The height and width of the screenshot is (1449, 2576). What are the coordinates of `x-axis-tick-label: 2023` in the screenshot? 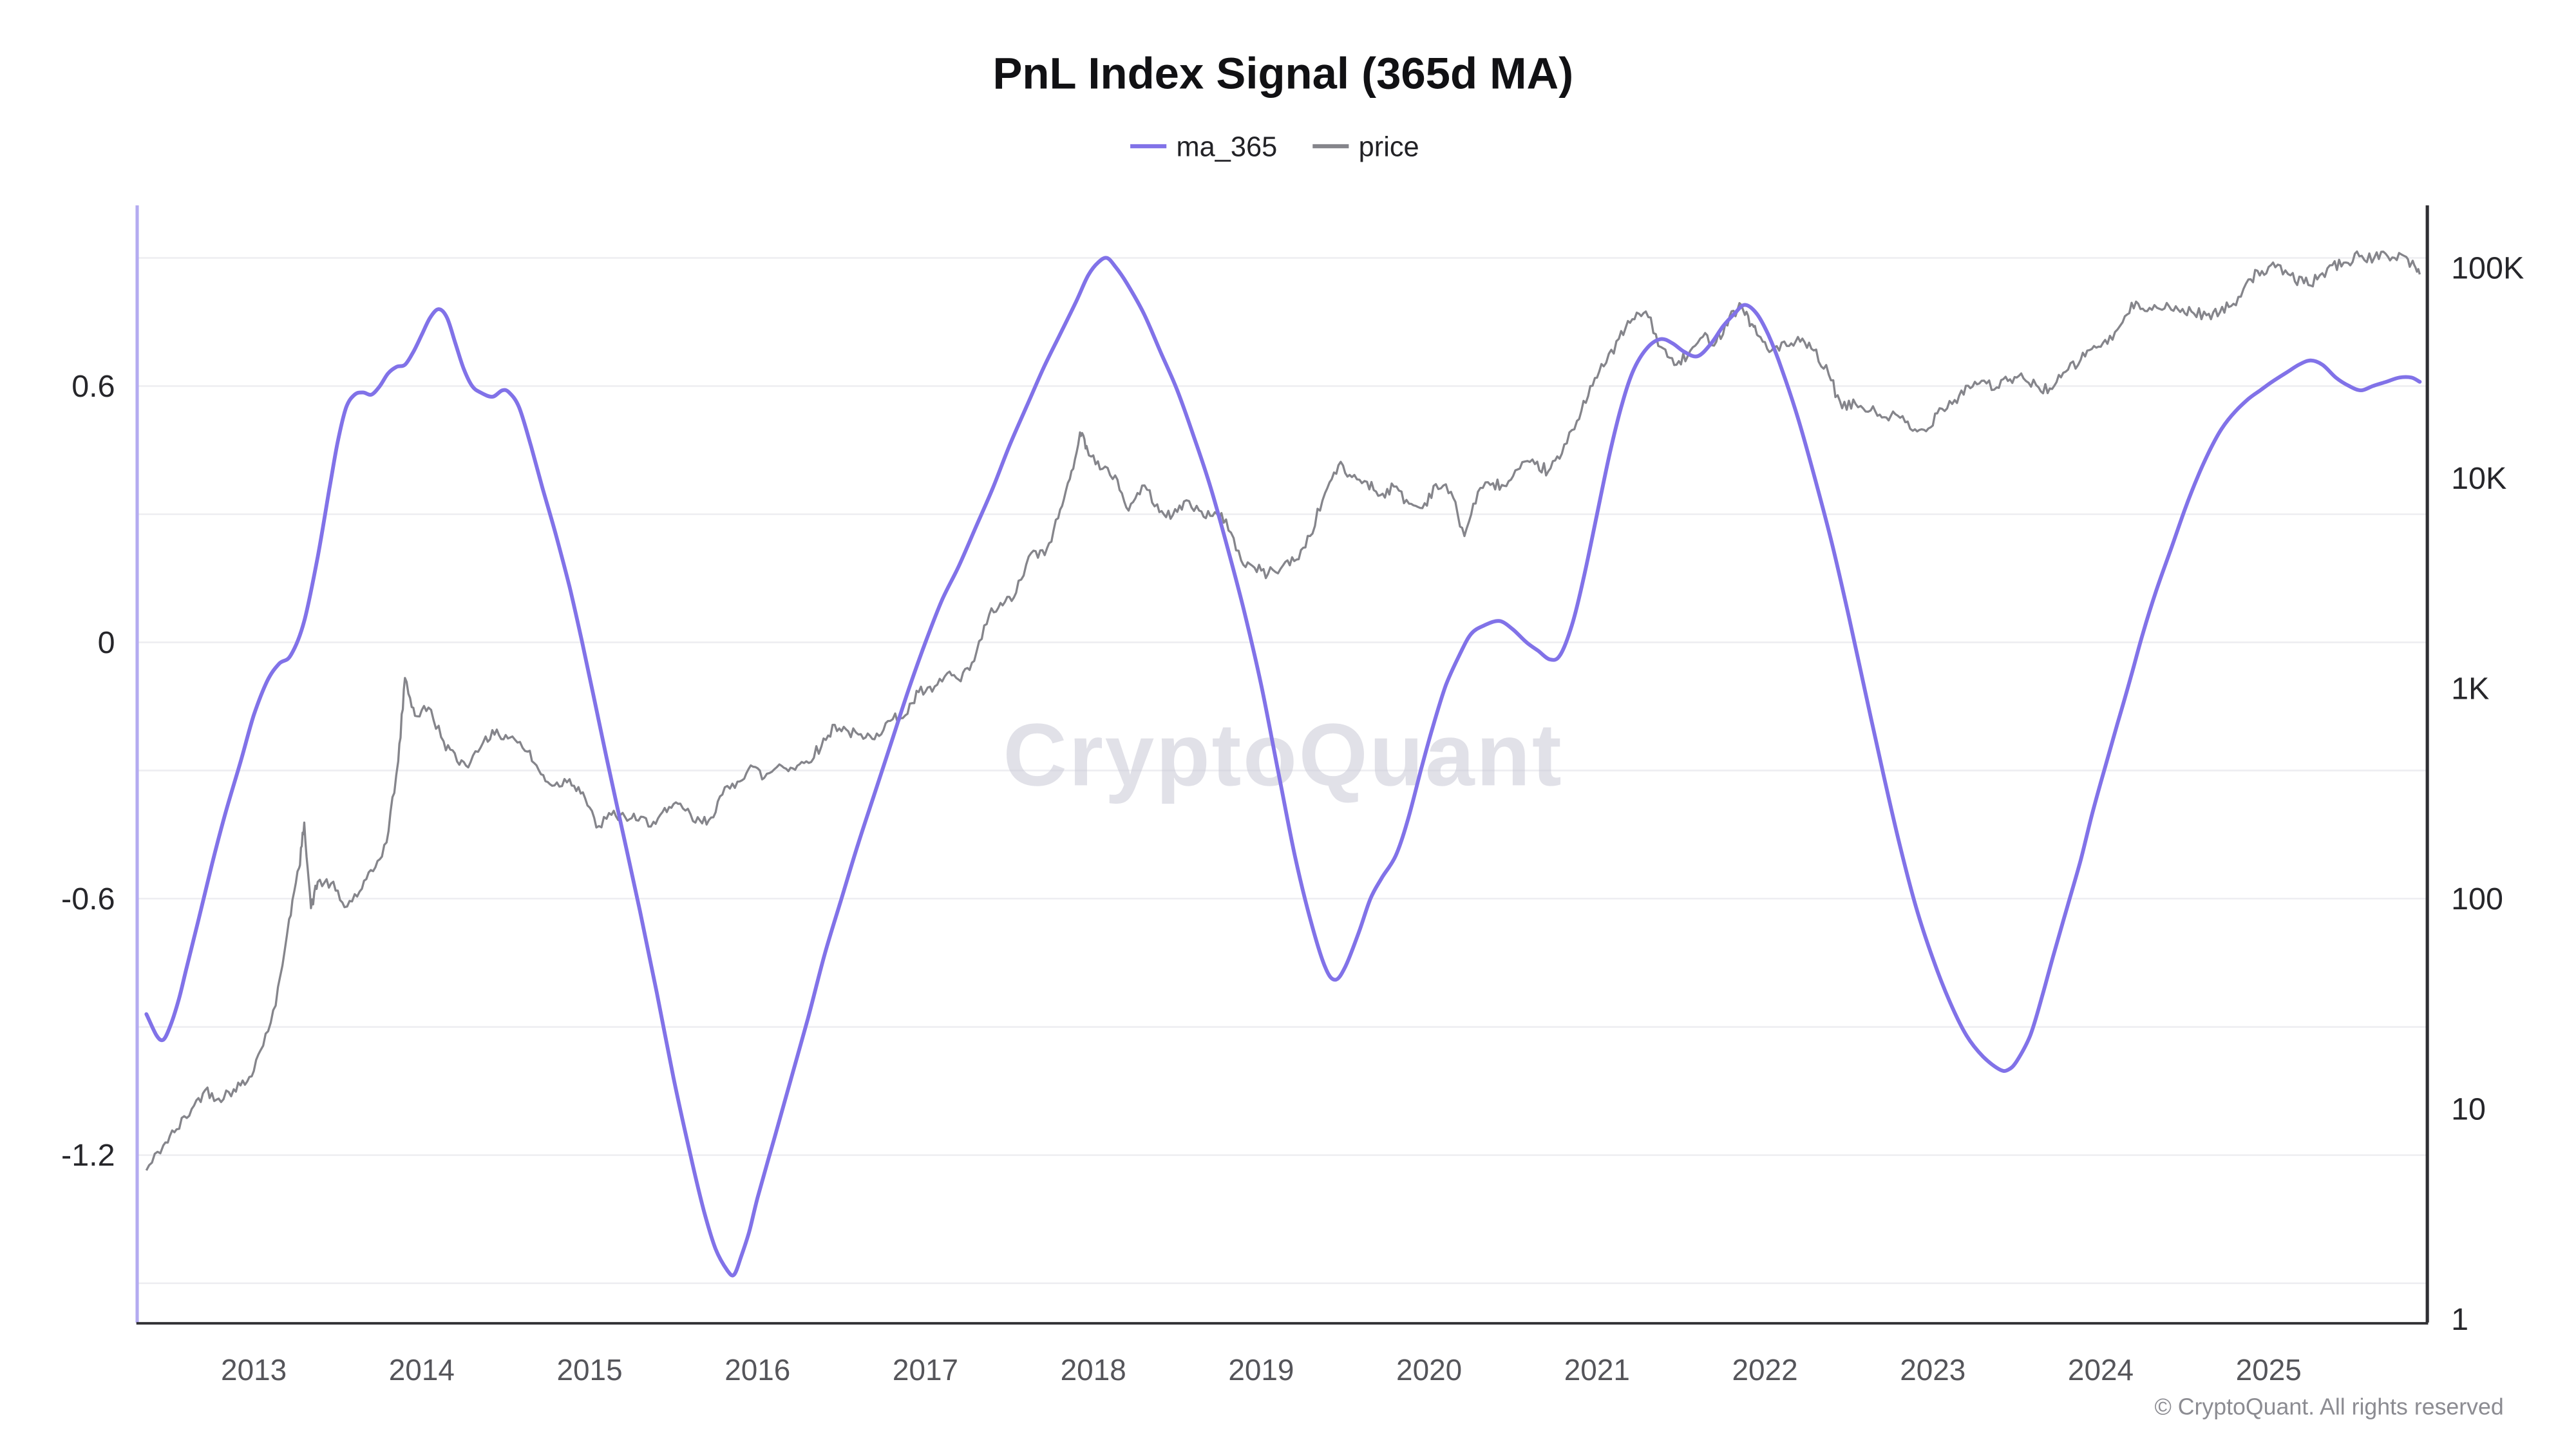 It's located at (1933, 1370).